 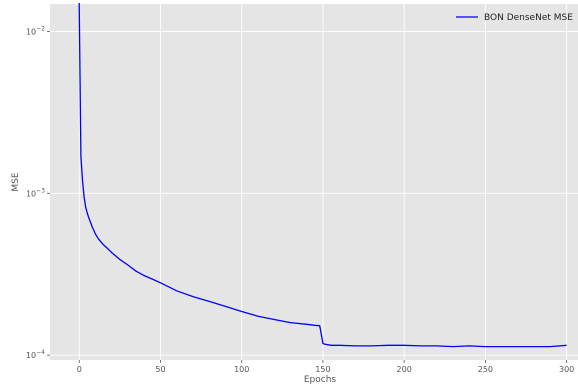 I want to click on y-axis-label: MSE, so click(x=16, y=181).